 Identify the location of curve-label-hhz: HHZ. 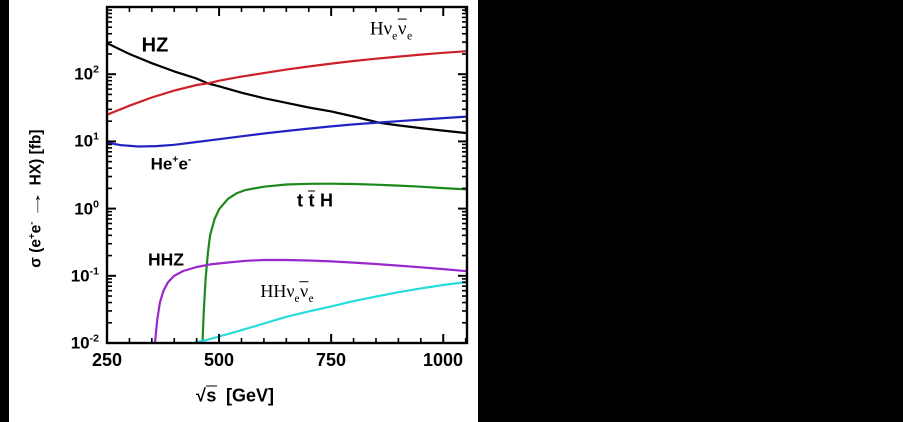
(166, 259).